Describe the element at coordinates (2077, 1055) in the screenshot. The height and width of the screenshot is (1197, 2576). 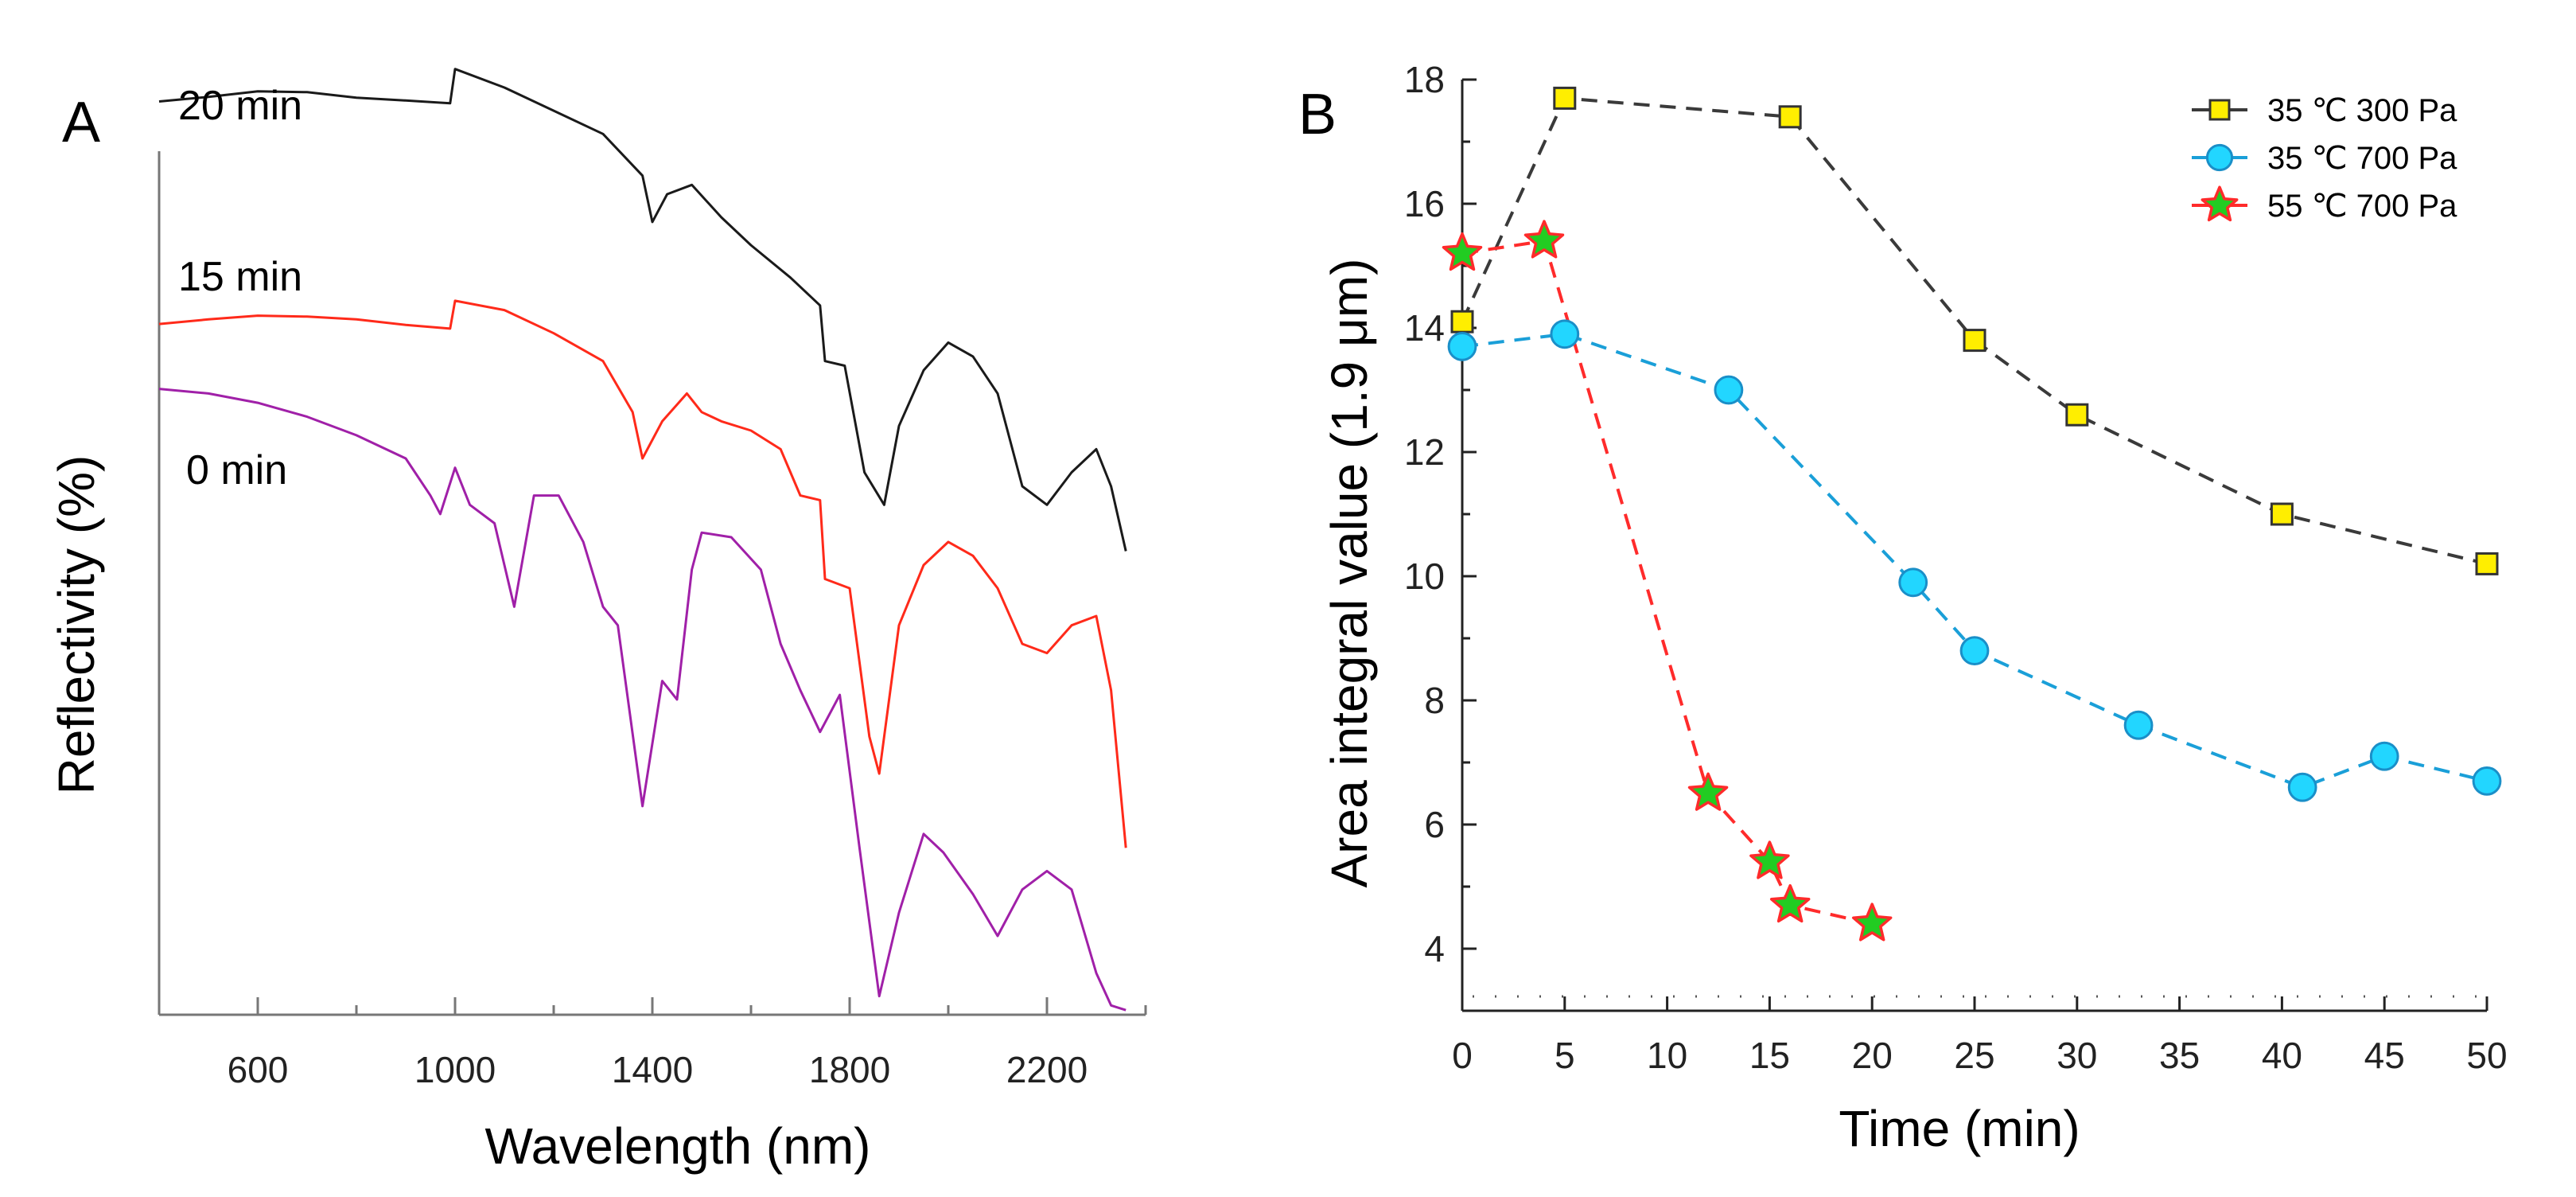
I see `panel-b-x-tick-label: 30` at that location.